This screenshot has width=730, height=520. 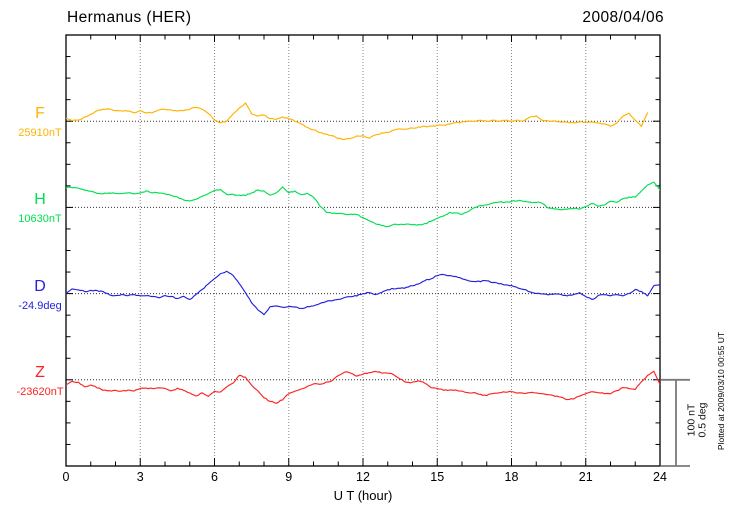 What do you see at coordinates (357, 121) in the screenshot?
I see `trace-F` at bounding box center [357, 121].